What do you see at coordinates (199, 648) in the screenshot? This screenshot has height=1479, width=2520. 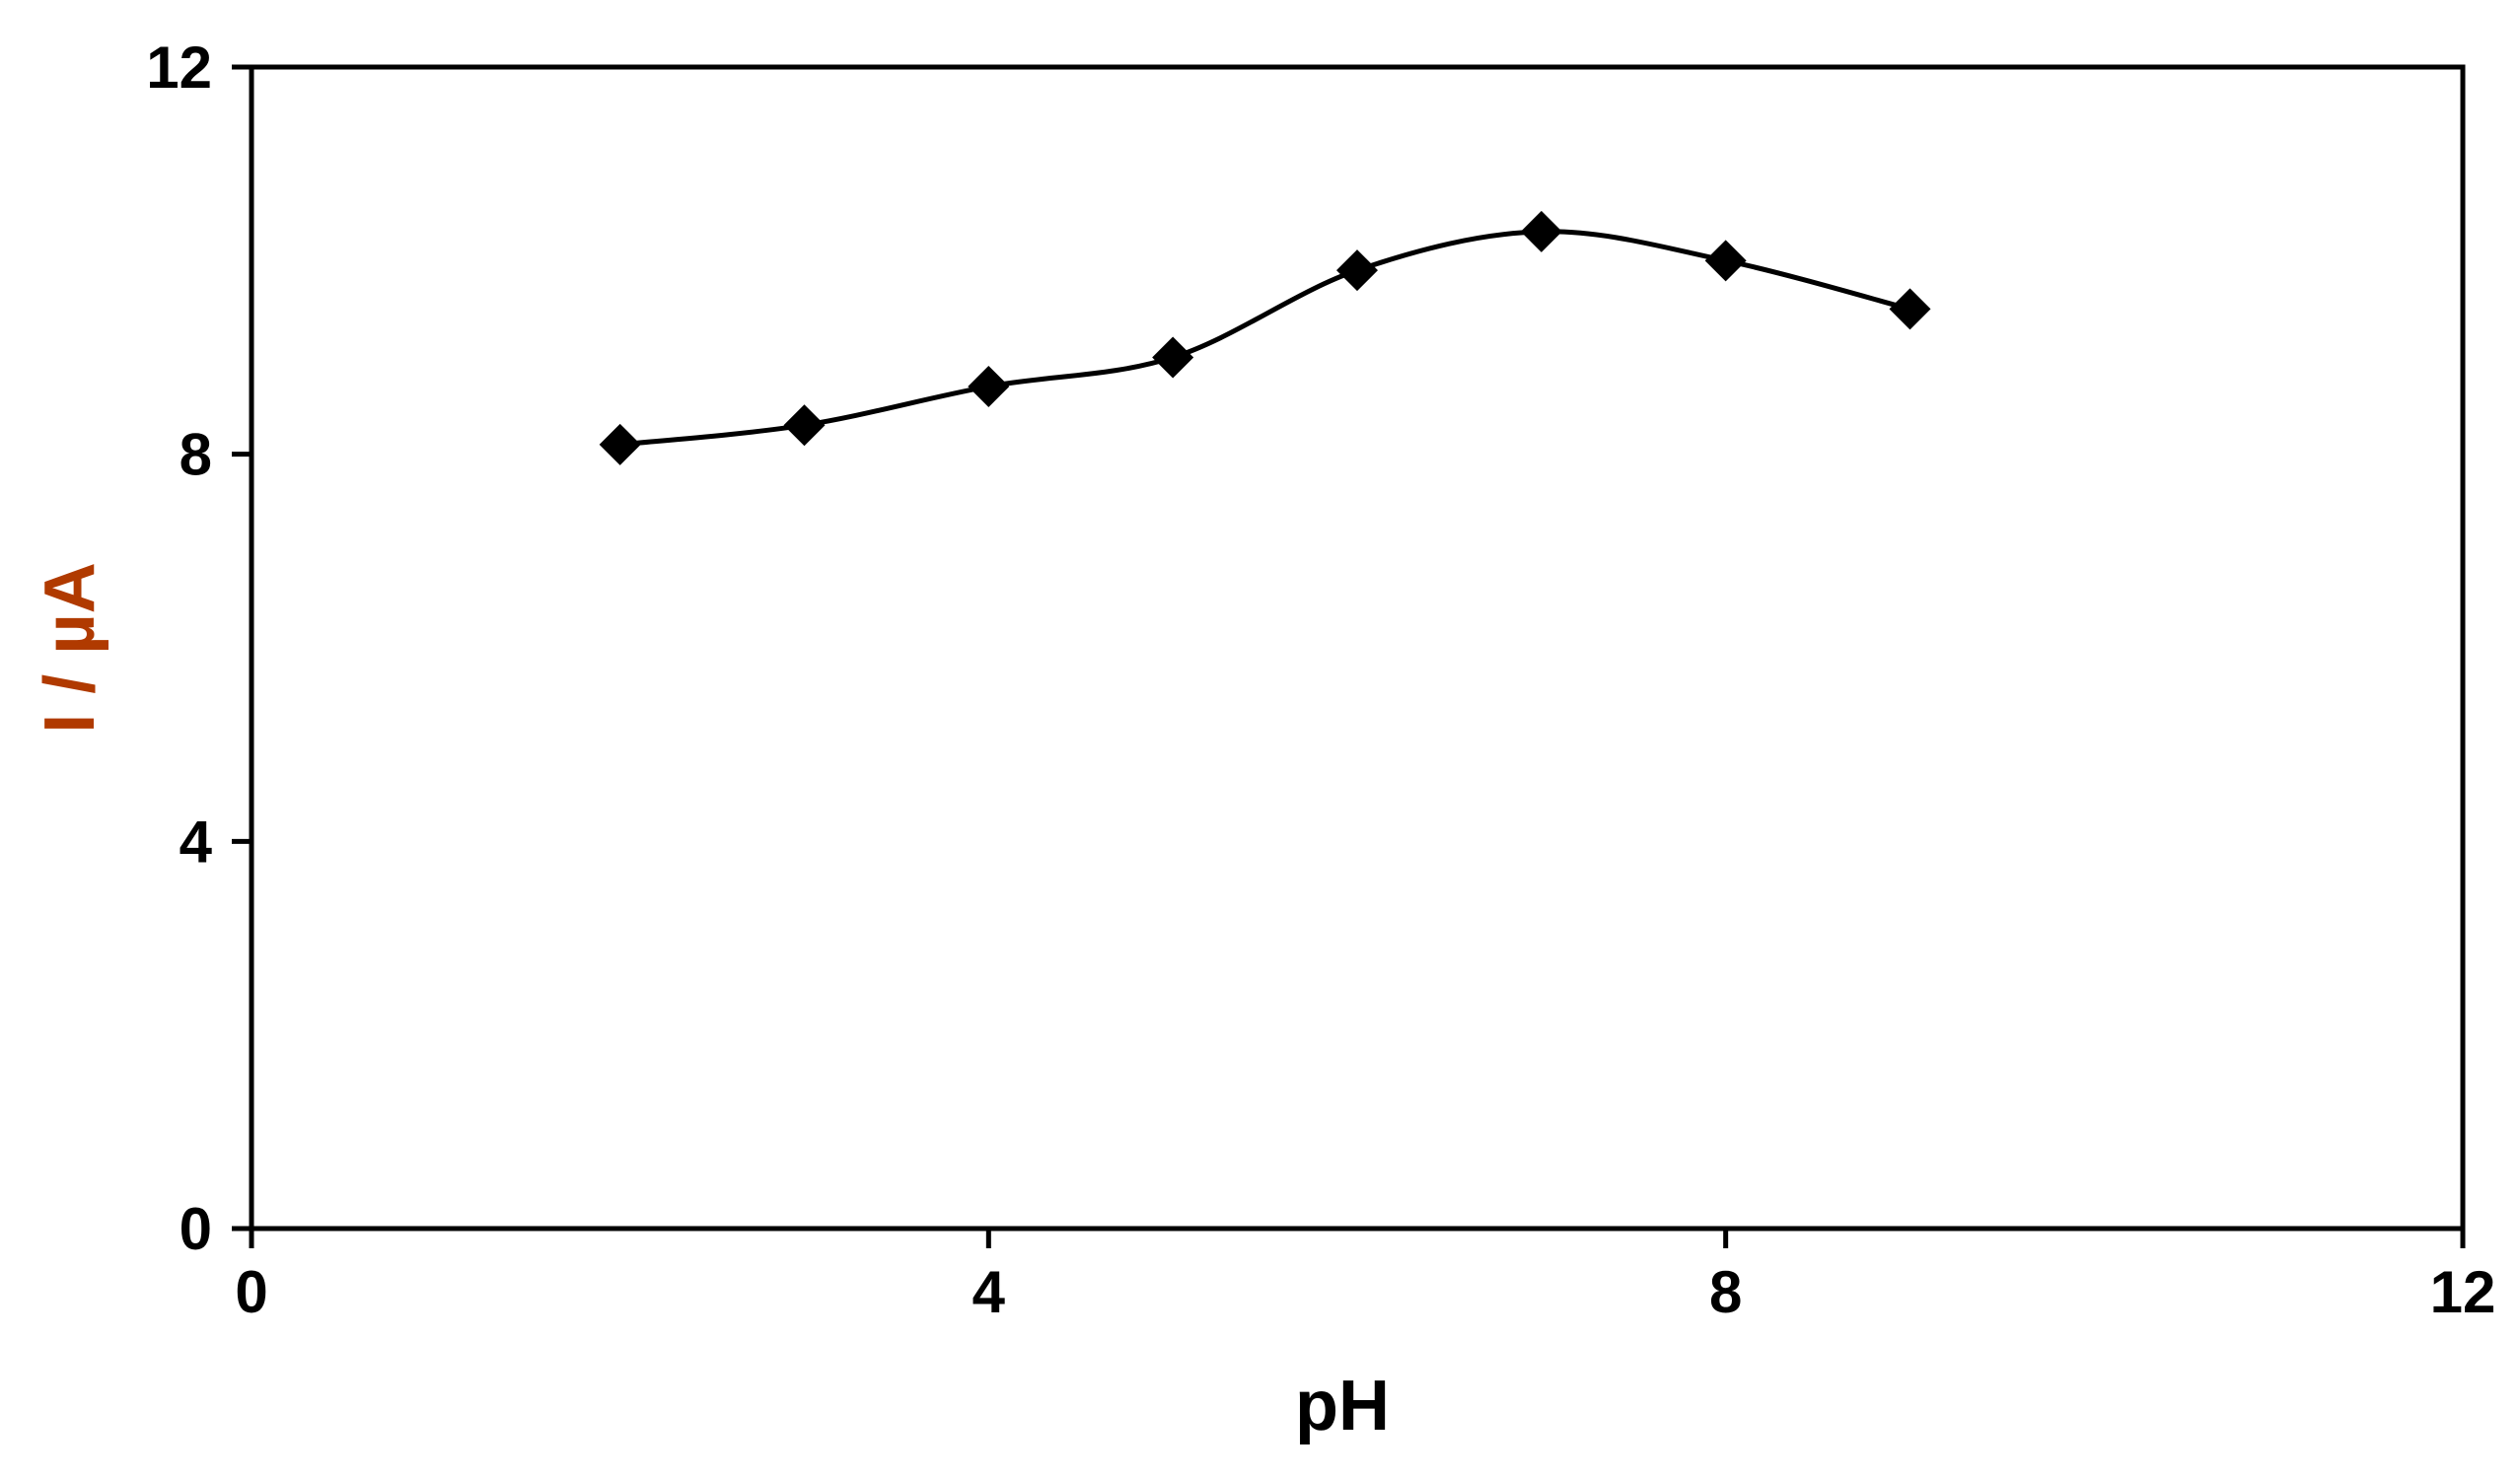 I see `y-axis-ticks: 0 4 8 12` at bounding box center [199, 648].